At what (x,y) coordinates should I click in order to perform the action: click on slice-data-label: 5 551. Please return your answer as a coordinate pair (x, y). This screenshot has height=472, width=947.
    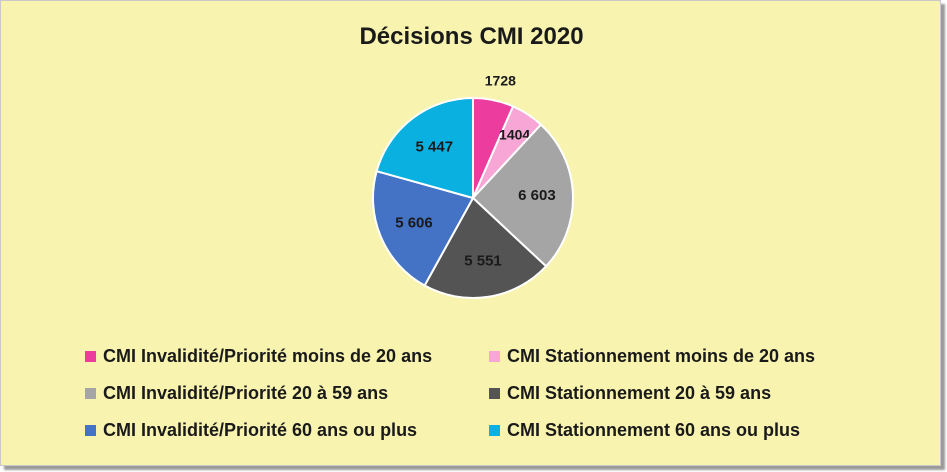
    Looking at the image, I should click on (483, 261).